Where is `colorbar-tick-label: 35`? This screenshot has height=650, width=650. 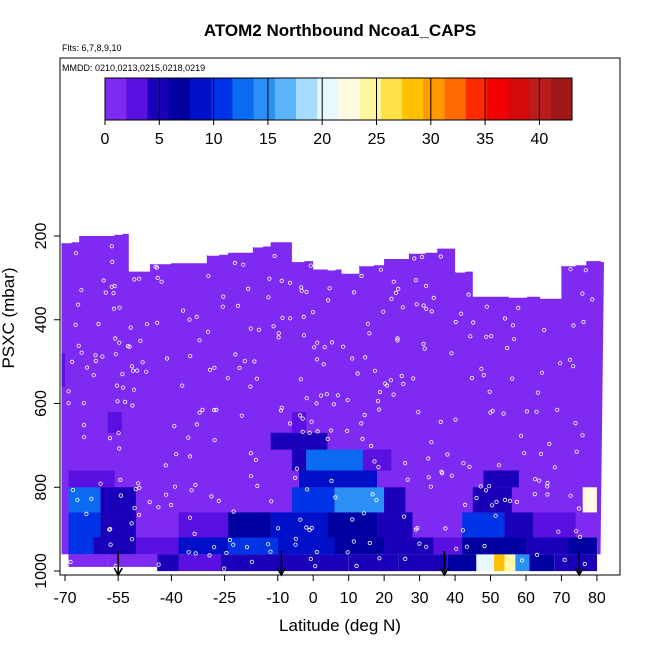 colorbar-tick-label: 35 is located at coordinates (485, 139).